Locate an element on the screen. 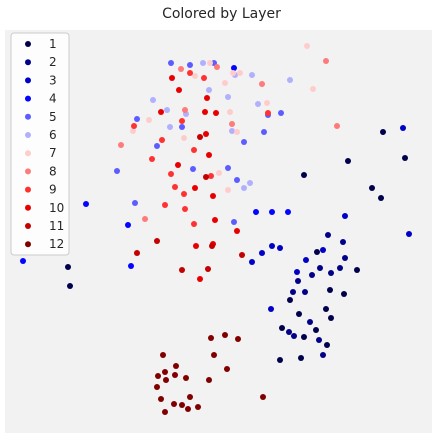  legend-label-3: 3 is located at coordinates (53, 80).